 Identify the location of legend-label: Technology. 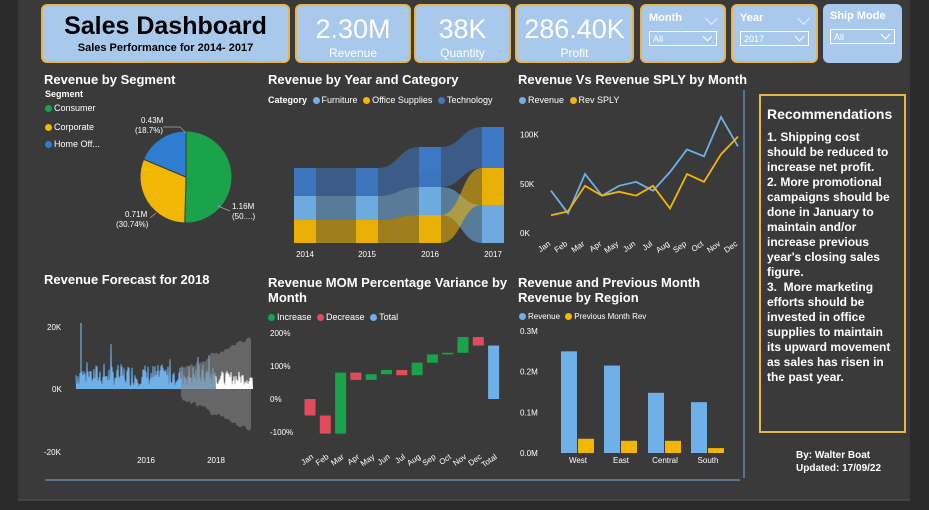
(469, 100).